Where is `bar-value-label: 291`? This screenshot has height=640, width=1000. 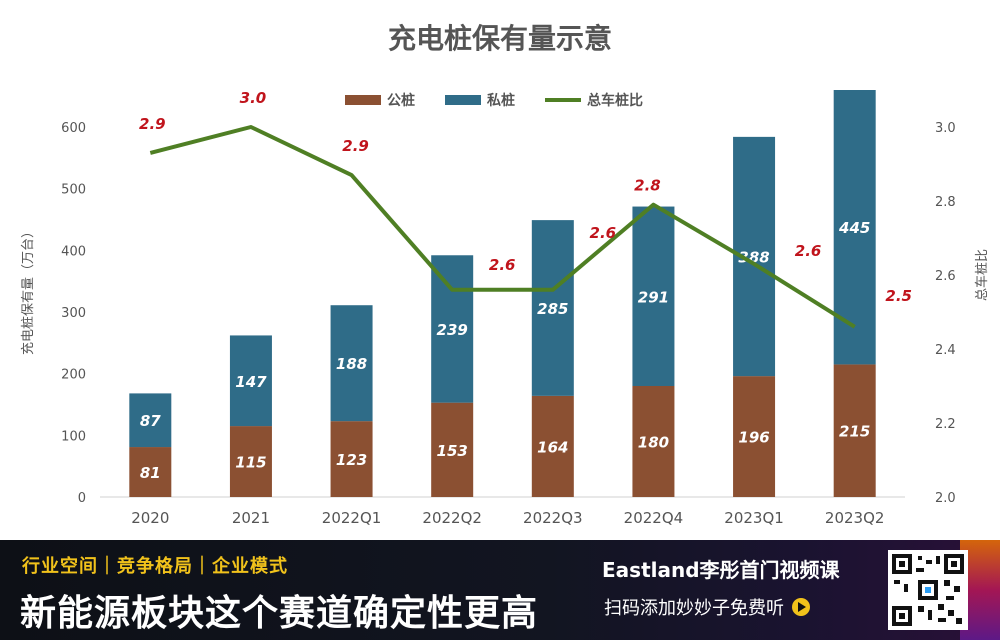 bar-value-label: 291 is located at coordinates (653, 297).